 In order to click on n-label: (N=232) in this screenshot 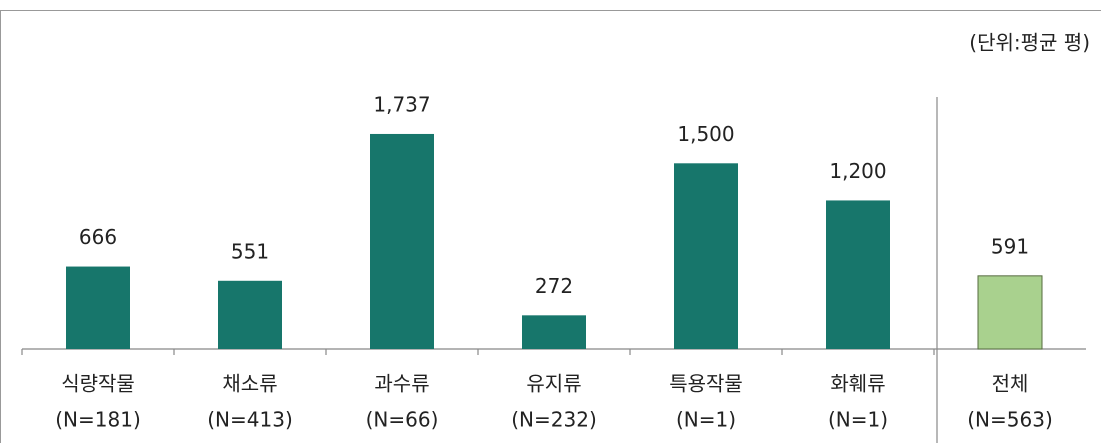, I will do `click(554, 420)`.